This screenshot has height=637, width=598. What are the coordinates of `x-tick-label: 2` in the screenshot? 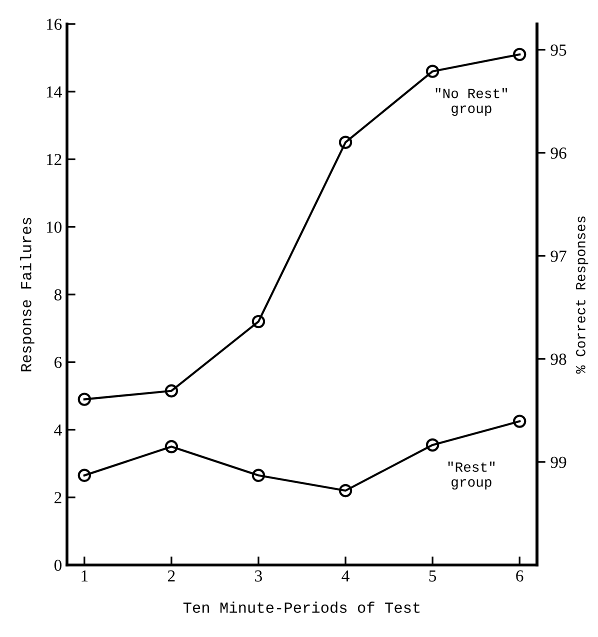 It's located at (171, 576).